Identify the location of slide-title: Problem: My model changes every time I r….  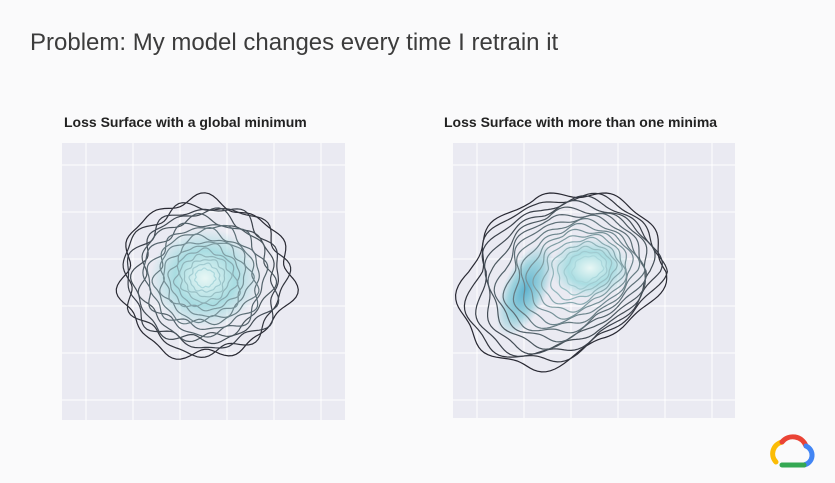
(294, 42).